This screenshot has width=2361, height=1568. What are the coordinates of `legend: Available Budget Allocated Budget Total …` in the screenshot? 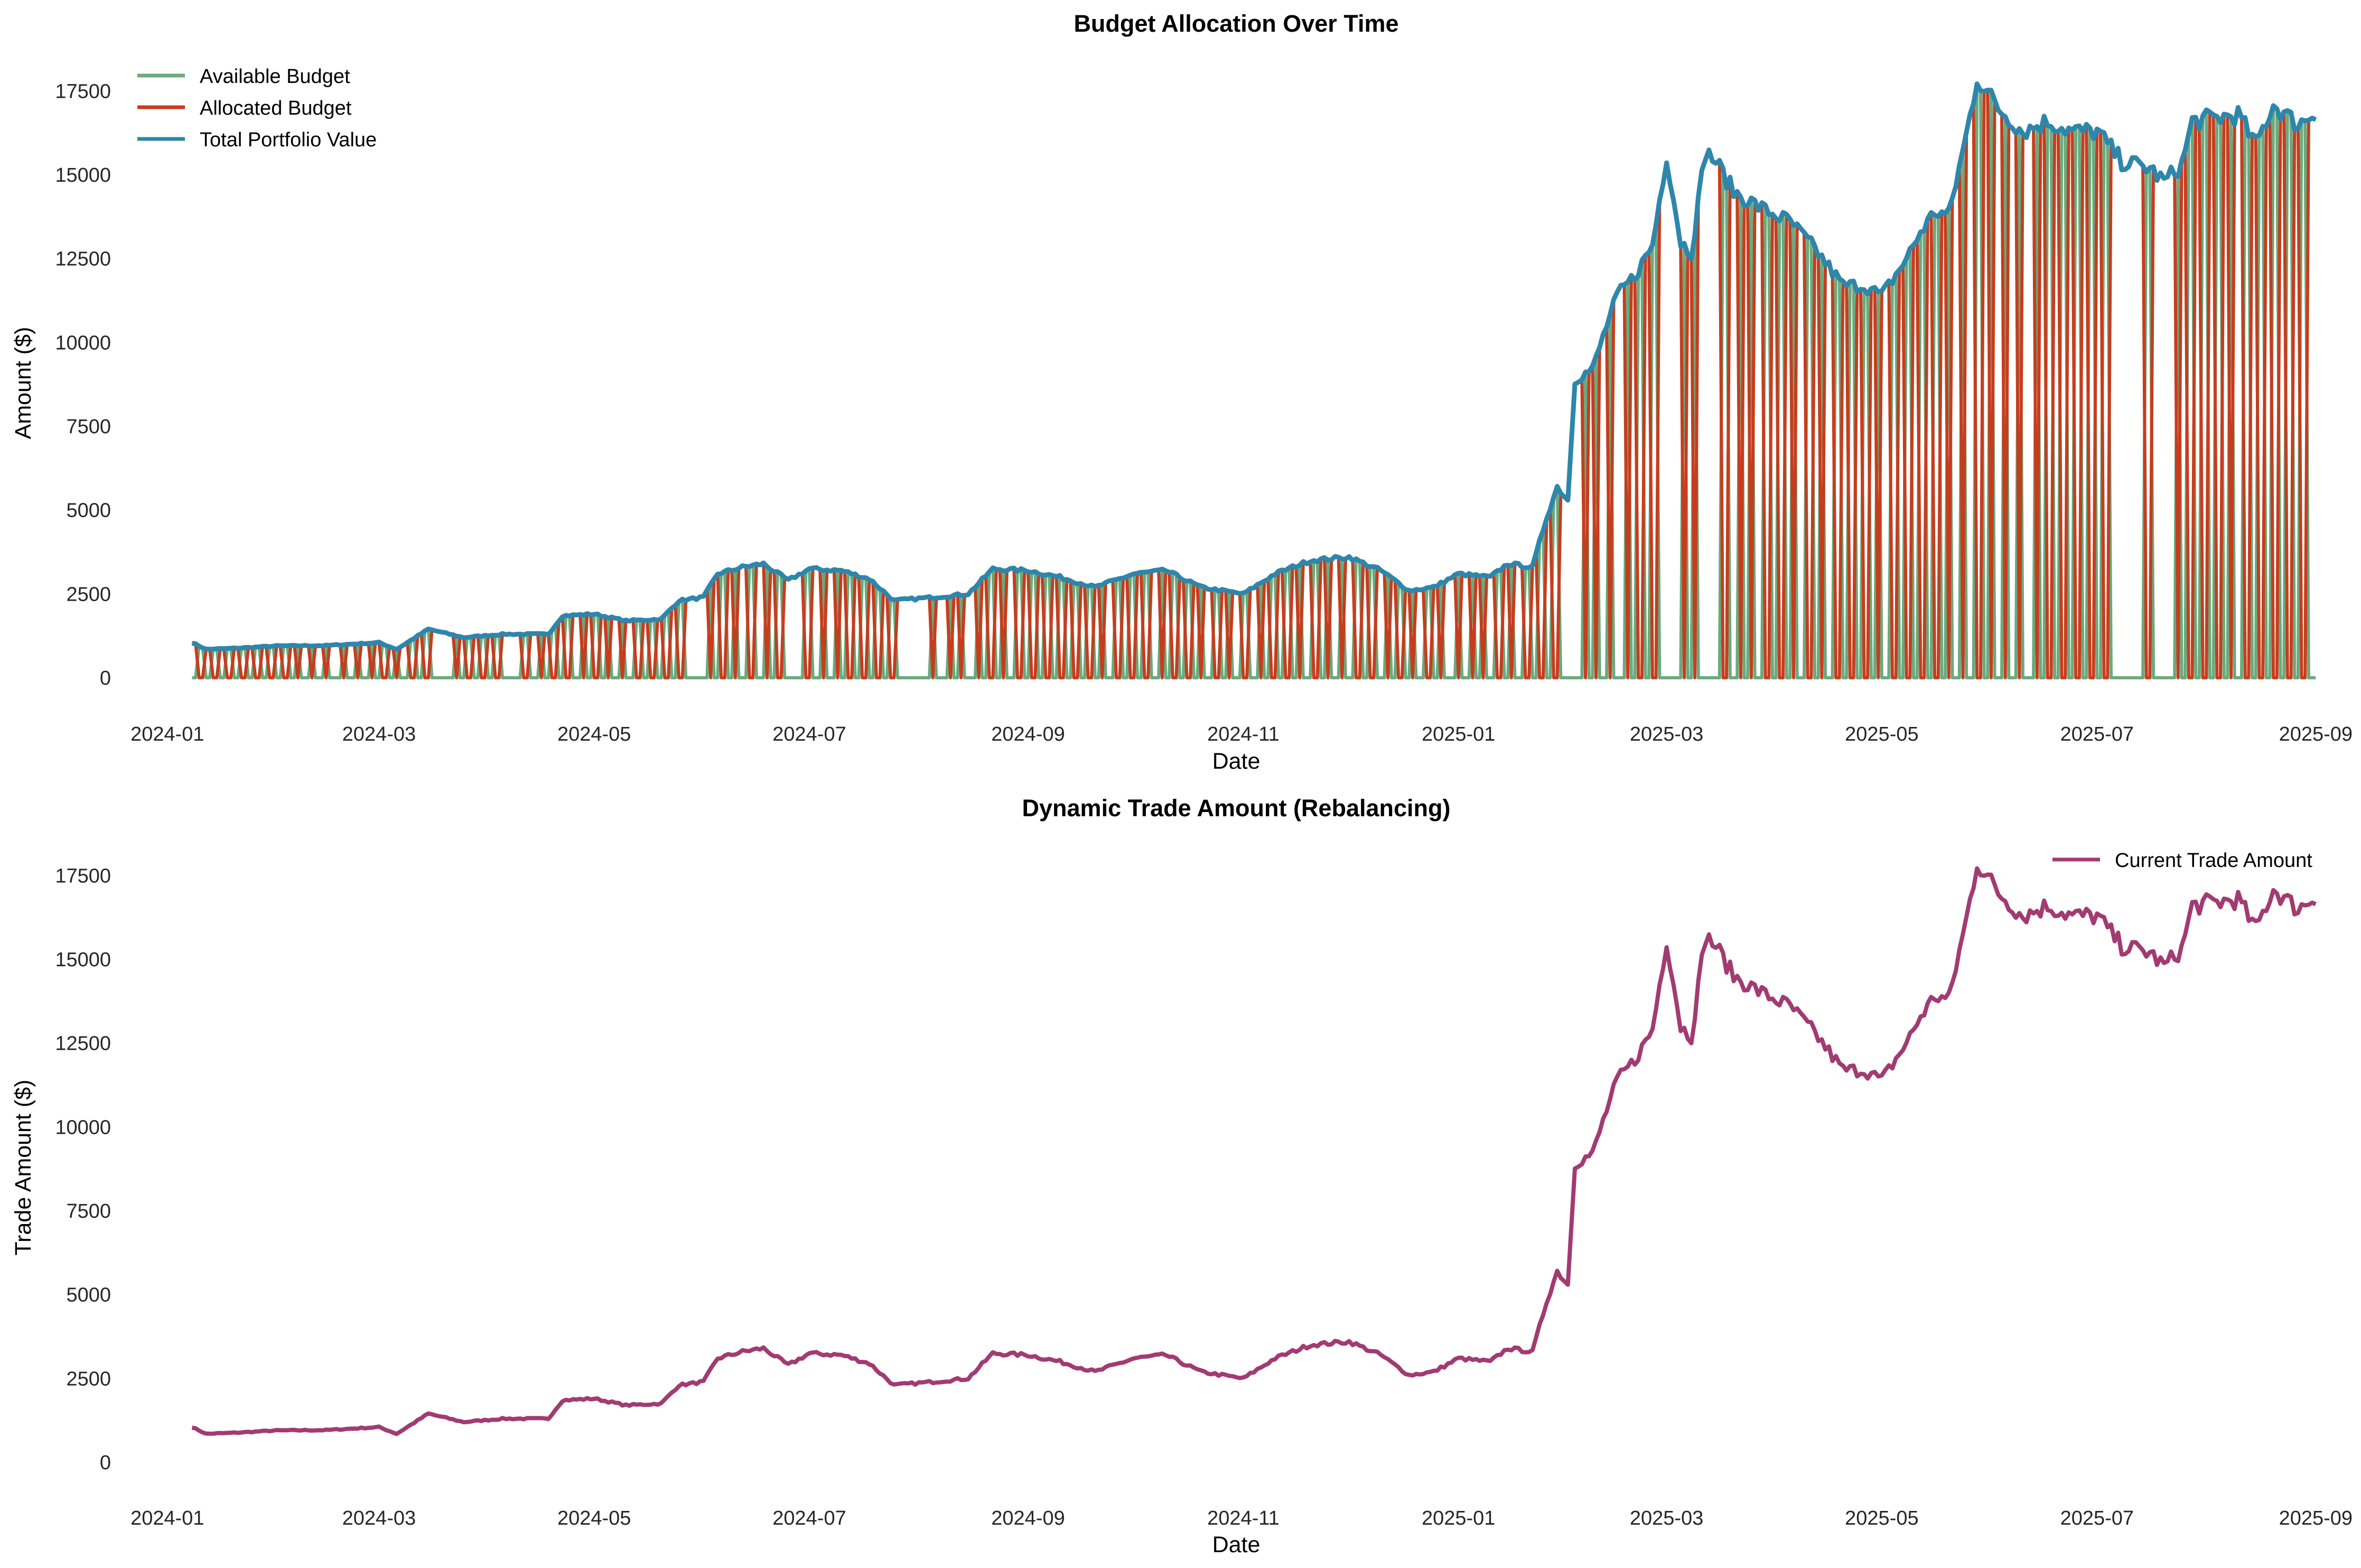 It's located at (257, 108).